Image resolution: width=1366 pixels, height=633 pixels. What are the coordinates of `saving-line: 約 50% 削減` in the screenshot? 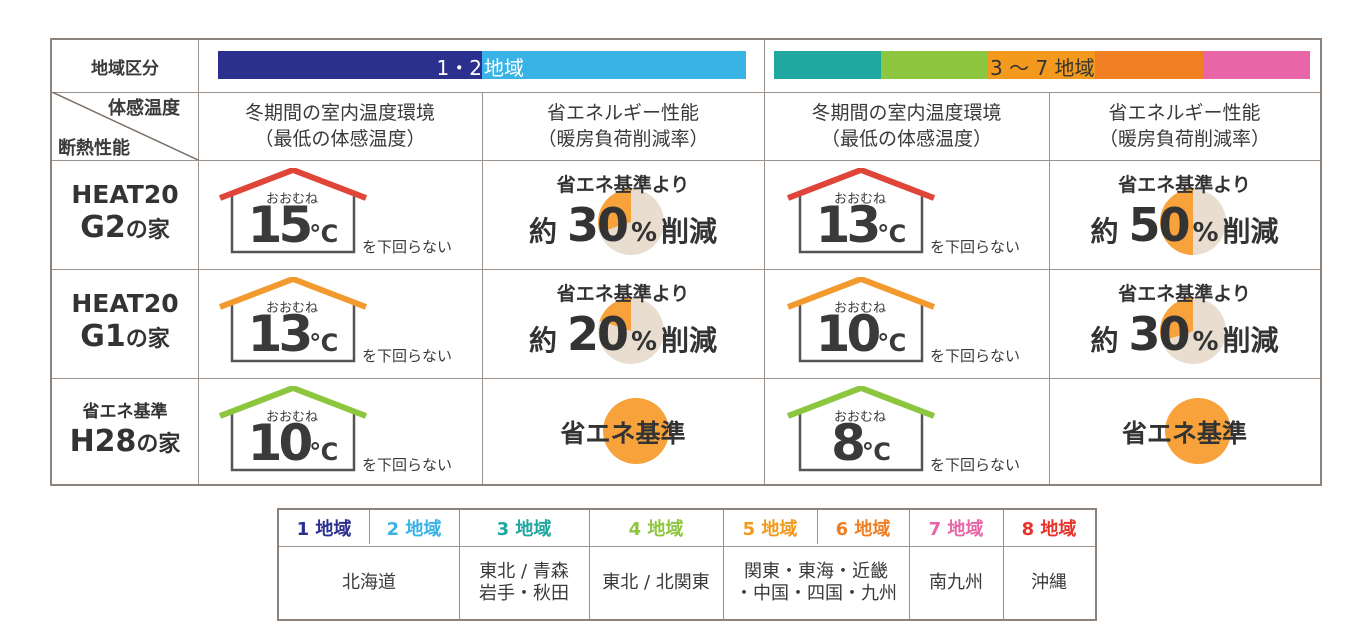 It's located at (1184, 225).